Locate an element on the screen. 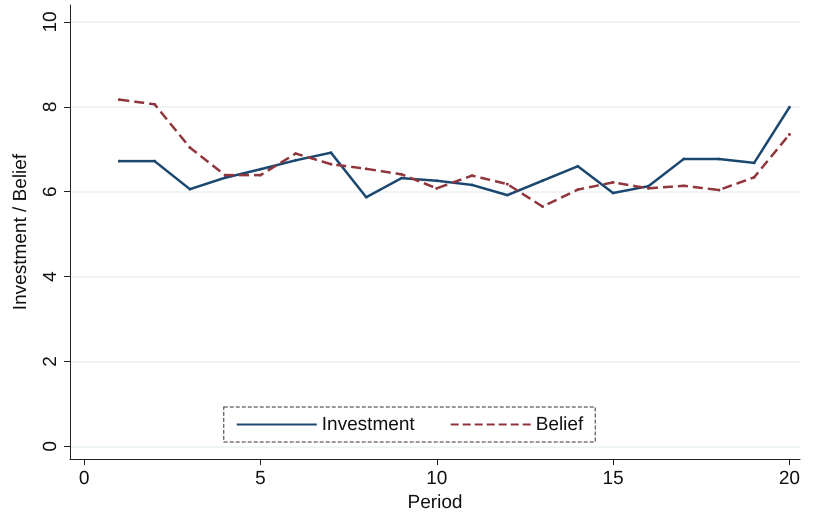 This screenshot has height=517, width=819. y-tick-label: 4 is located at coordinates (50, 276).